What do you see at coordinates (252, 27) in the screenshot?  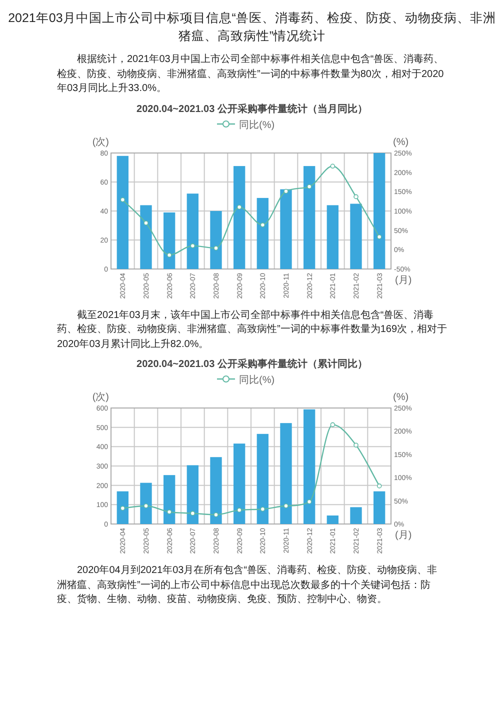 I see `text: 2021年03月中国上市公司中标项目信息“兽医、消毒药、检疫、防疫、动物疫病、非洲猪瘟、高致病性”情况统计` at bounding box center [252, 27].